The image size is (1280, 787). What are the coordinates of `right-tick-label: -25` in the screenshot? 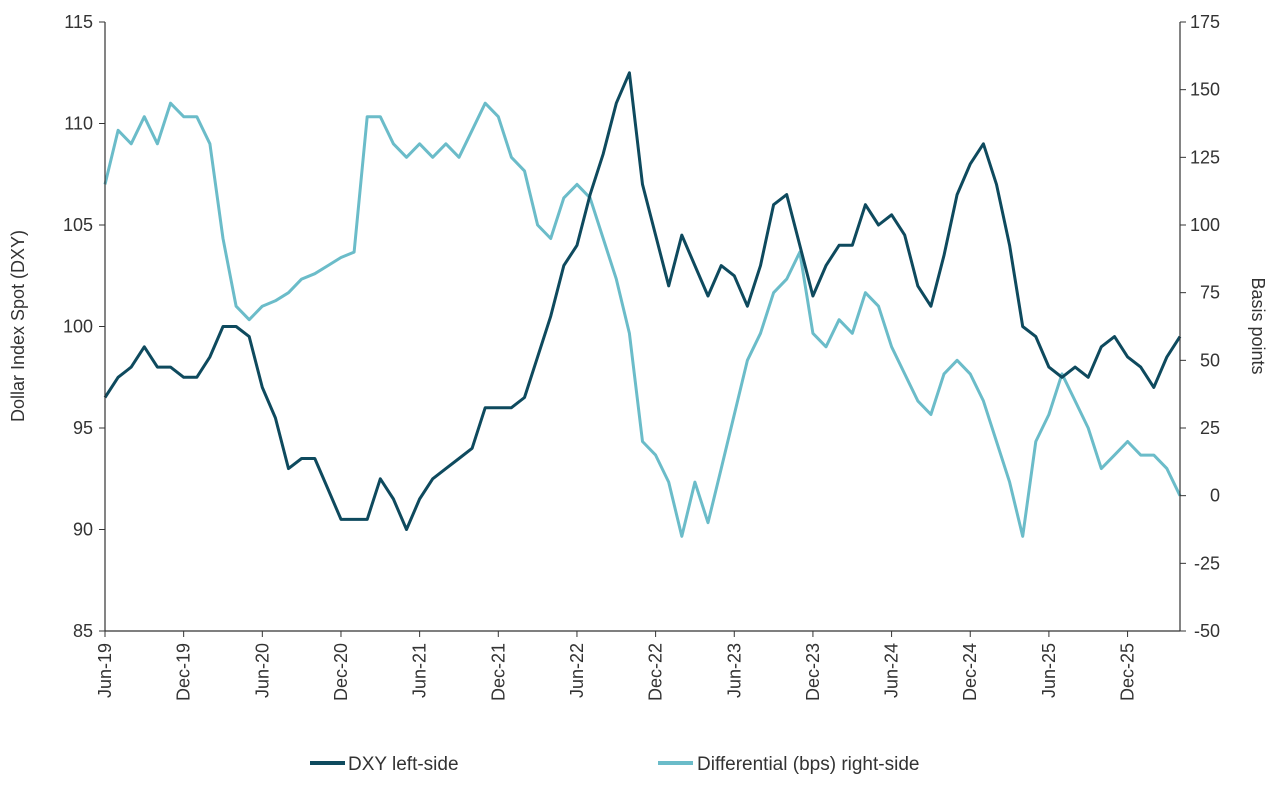 It's located at (1207, 563).